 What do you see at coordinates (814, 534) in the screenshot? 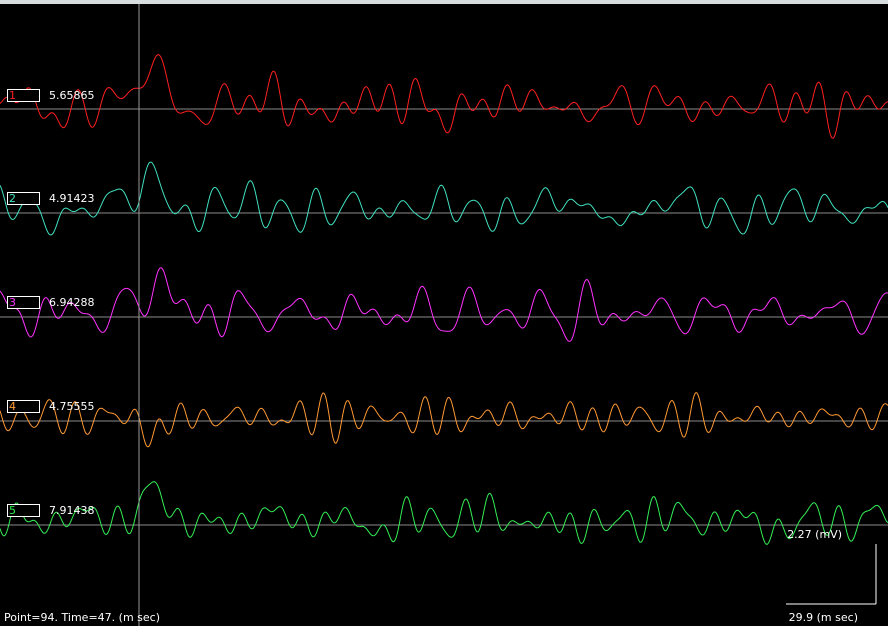
I see `amplitude-scale-label: 2.27 (mV)` at bounding box center [814, 534].